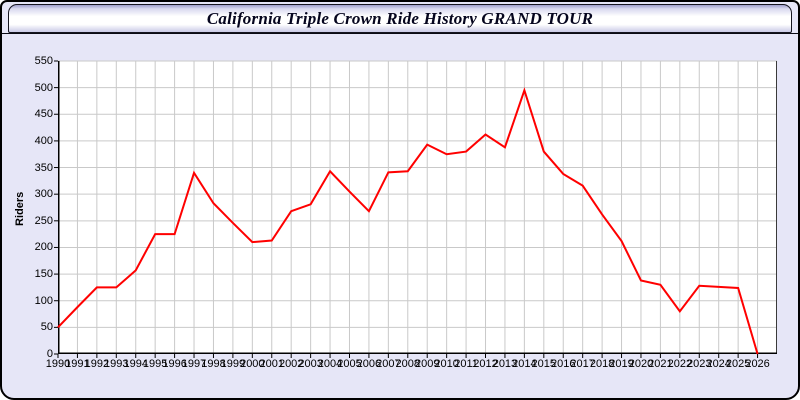 Image resolution: width=800 pixels, height=400 pixels. Describe the element at coordinates (155, 364) in the screenshot. I see `x-tick-label: 1995` at that location.